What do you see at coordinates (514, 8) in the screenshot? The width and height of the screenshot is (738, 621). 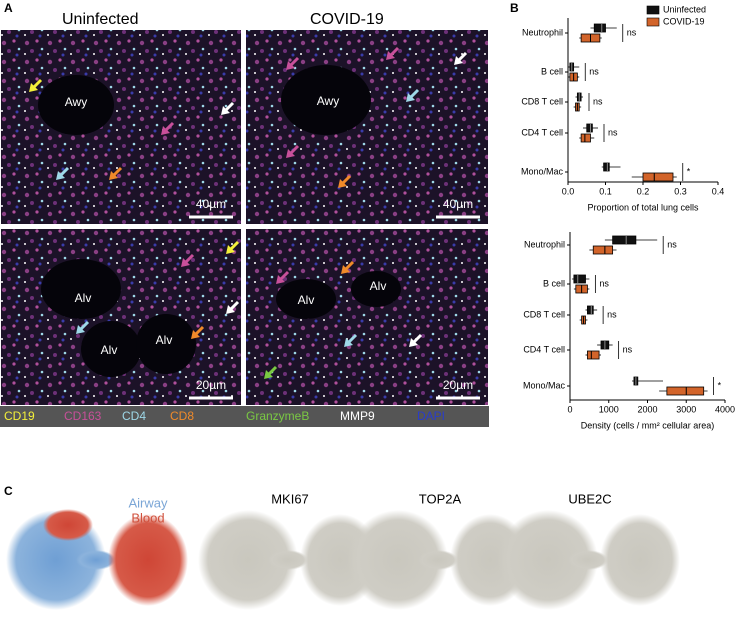 I see `panel-label: B` at bounding box center [514, 8].